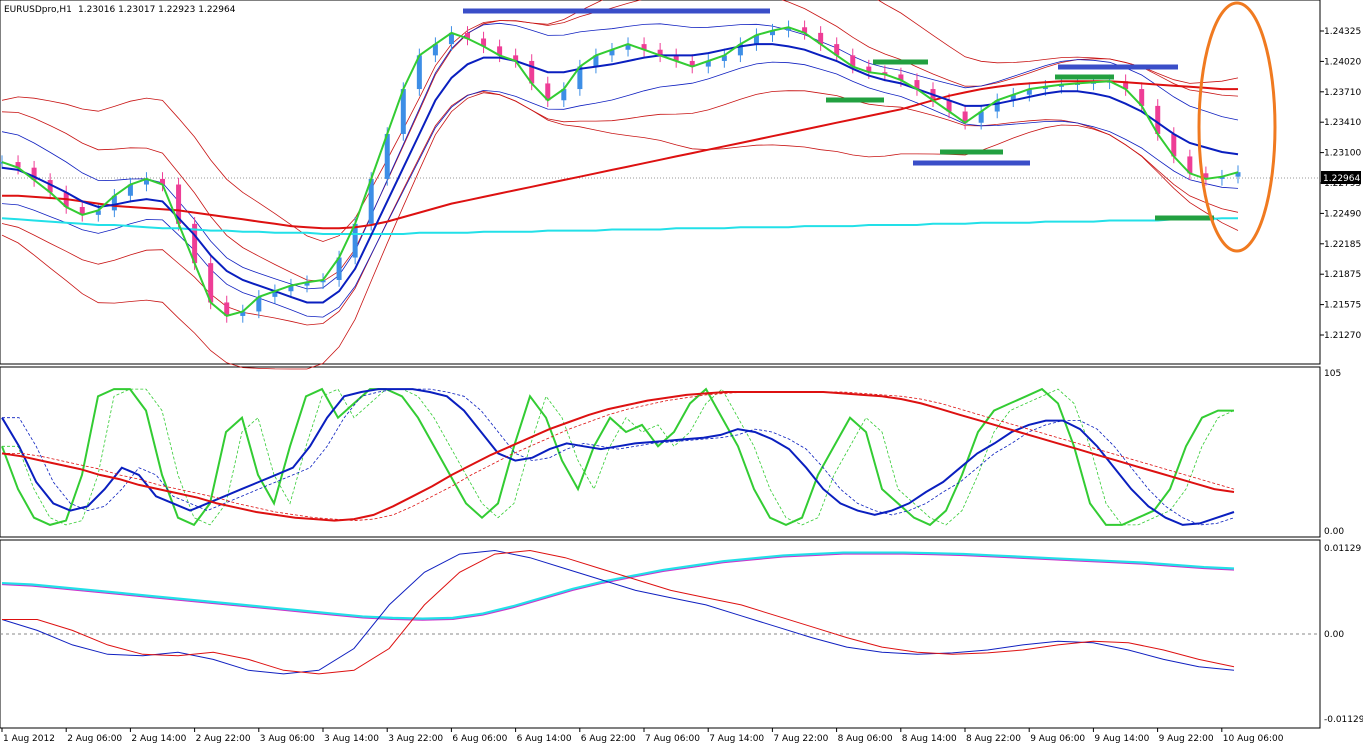 The image size is (1363, 752). What do you see at coordinates (1342, 214) in the screenshot?
I see `price-tick-label: 1.22490` at bounding box center [1342, 214].